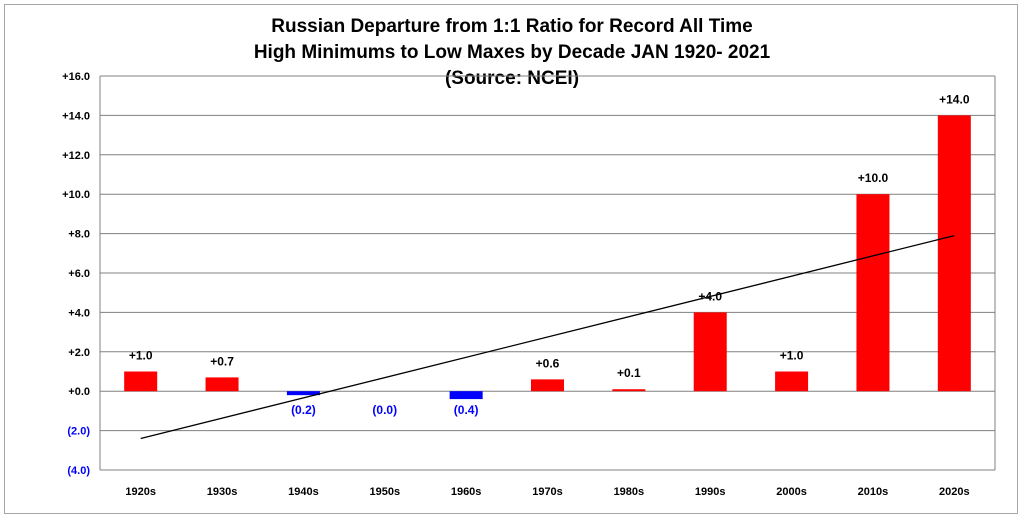 The width and height of the screenshot is (1024, 520). What do you see at coordinates (79, 313) in the screenshot?
I see `y-tick-label: +4.0` at bounding box center [79, 313].